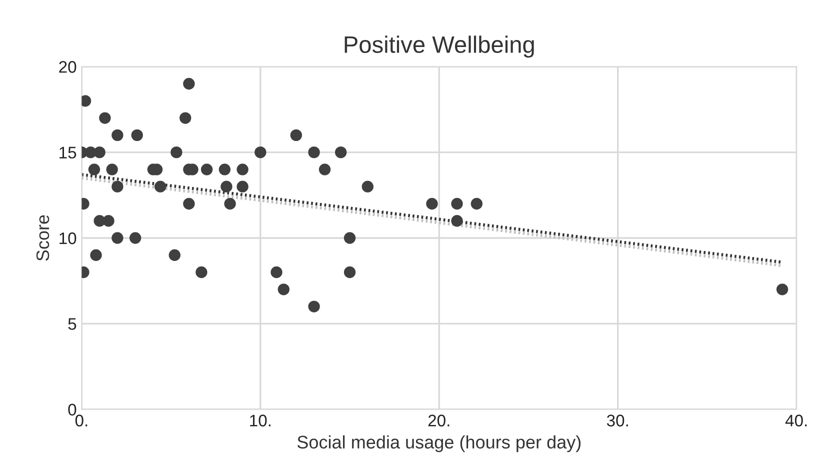 This screenshot has width=817, height=476. What do you see at coordinates (72, 410) in the screenshot?
I see `y-tick-label: 0` at bounding box center [72, 410].